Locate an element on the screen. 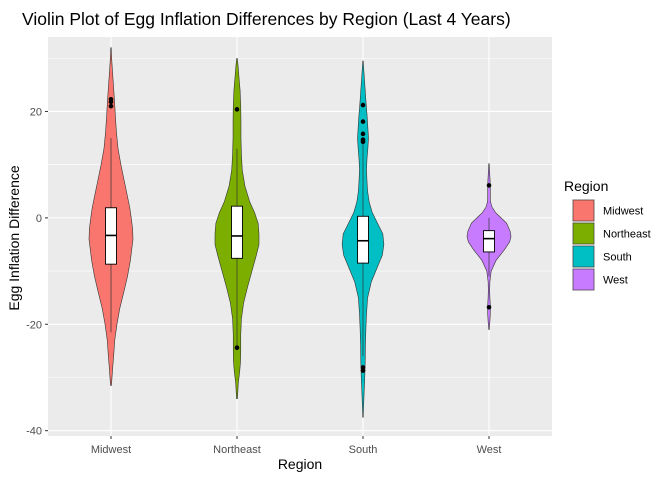 The width and height of the screenshot is (672, 480). x-tick-label: Northeast is located at coordinates (237, 450).